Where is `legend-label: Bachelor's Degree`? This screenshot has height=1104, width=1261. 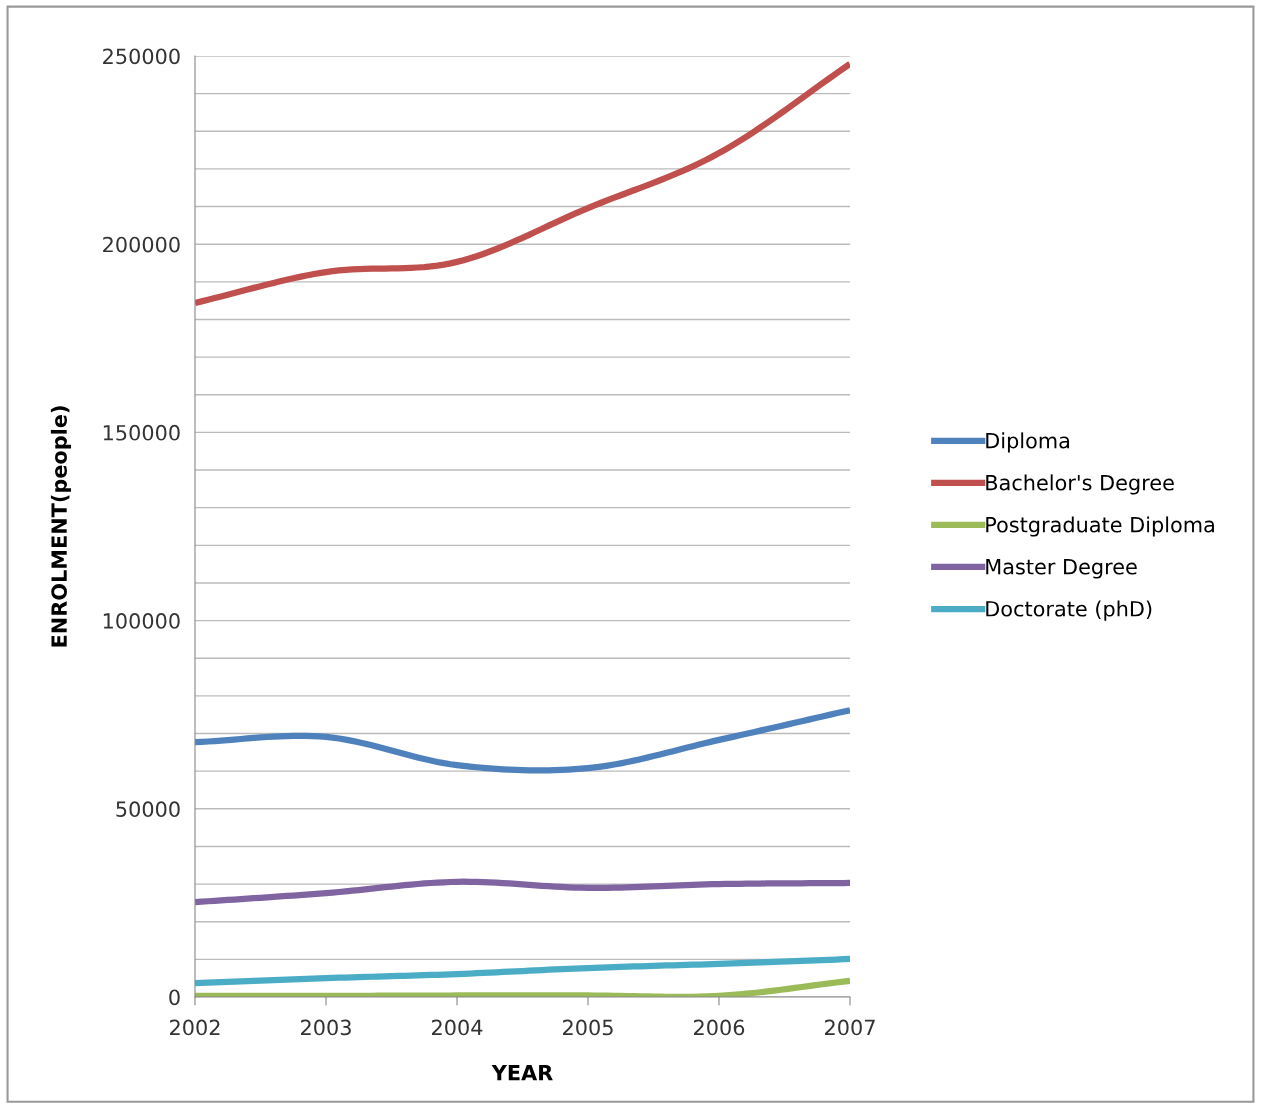
legend-label: Bachelor's Degree is located at coordinates (1080, 484).